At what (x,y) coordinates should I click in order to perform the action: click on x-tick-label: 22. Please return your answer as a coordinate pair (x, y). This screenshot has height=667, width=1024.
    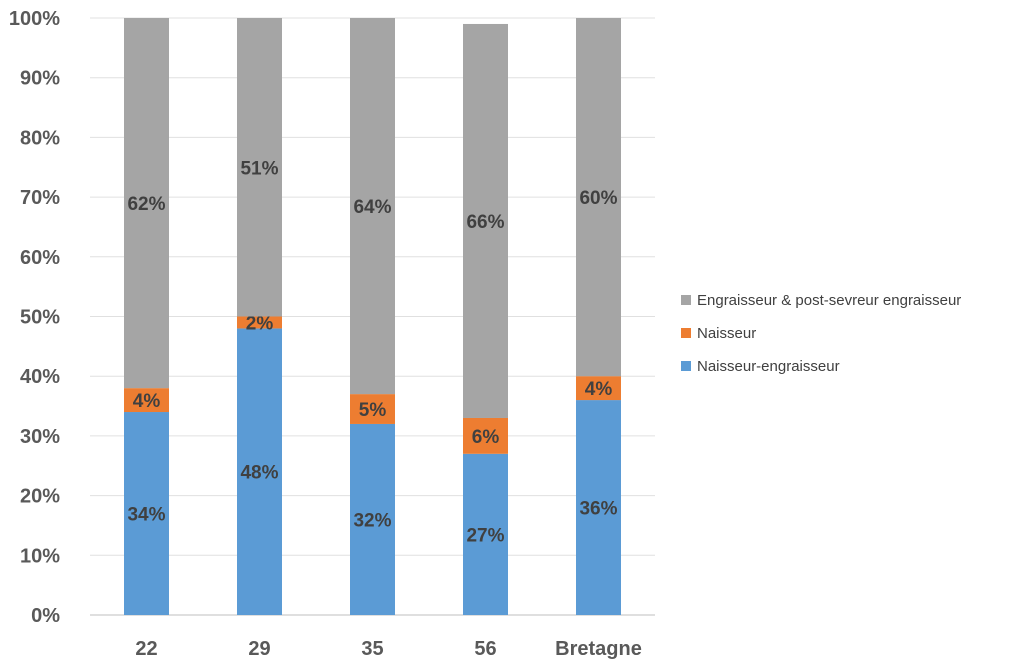
    Looking at the image, I should click on (146, 649).